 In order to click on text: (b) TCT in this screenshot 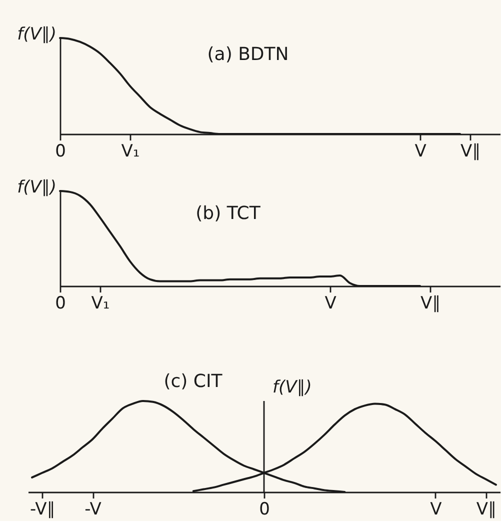, I will do `click(229, 213)`.